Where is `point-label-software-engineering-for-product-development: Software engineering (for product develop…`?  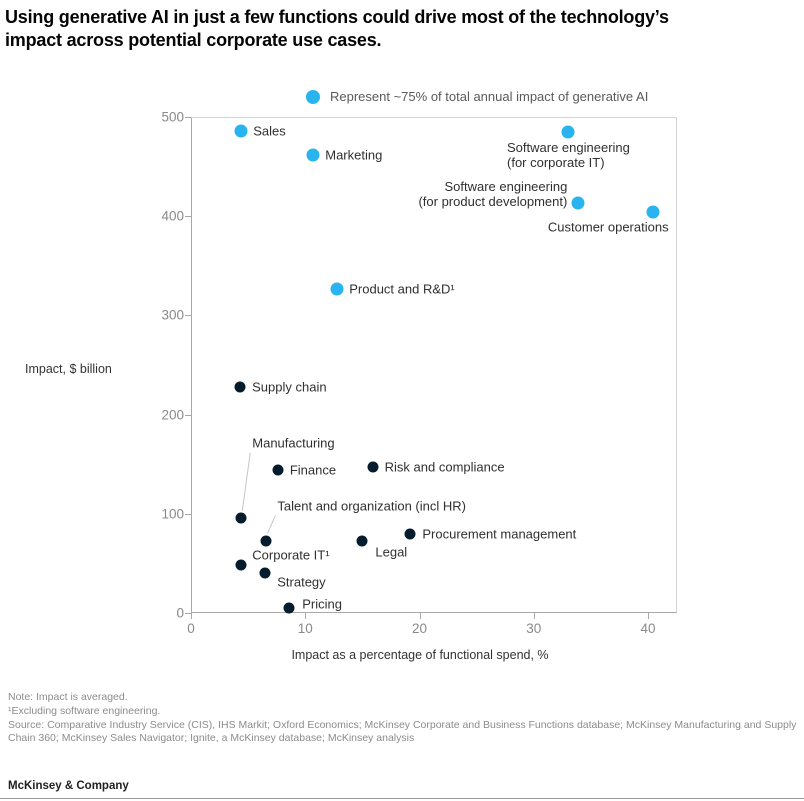
point-label-software-engineering-for-product-development: Software engineering (for product develop… is located at coordinates (493, 194).